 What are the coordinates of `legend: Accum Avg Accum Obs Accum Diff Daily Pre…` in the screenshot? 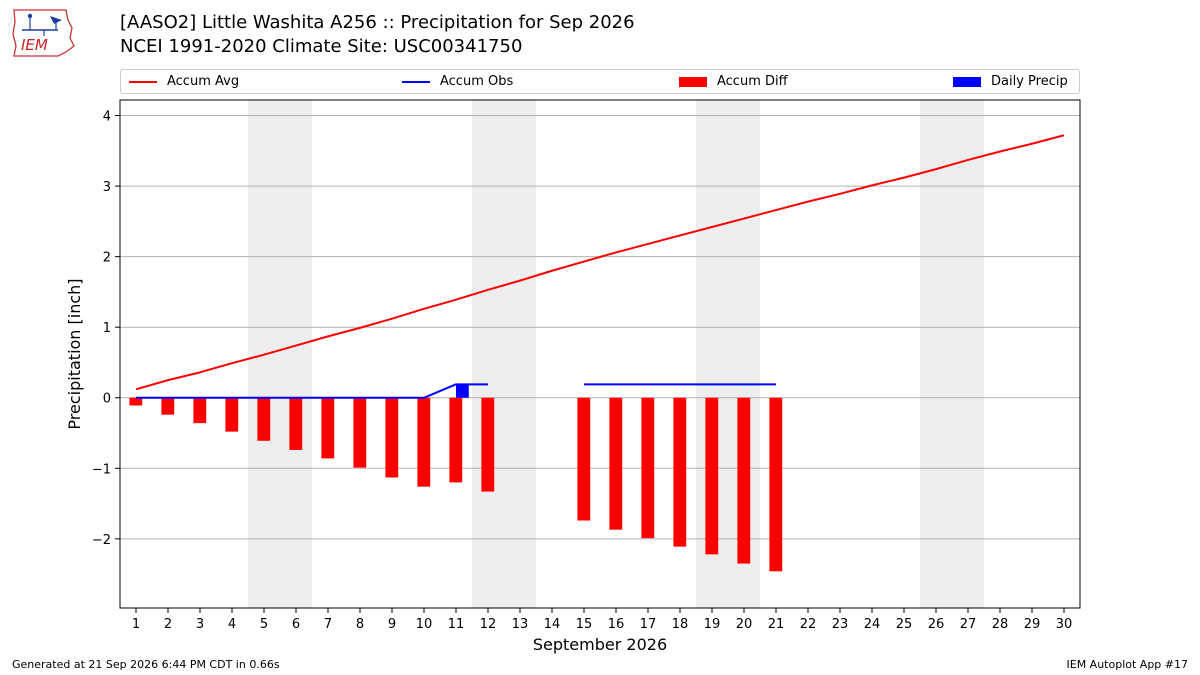 It's located at (600, 81).